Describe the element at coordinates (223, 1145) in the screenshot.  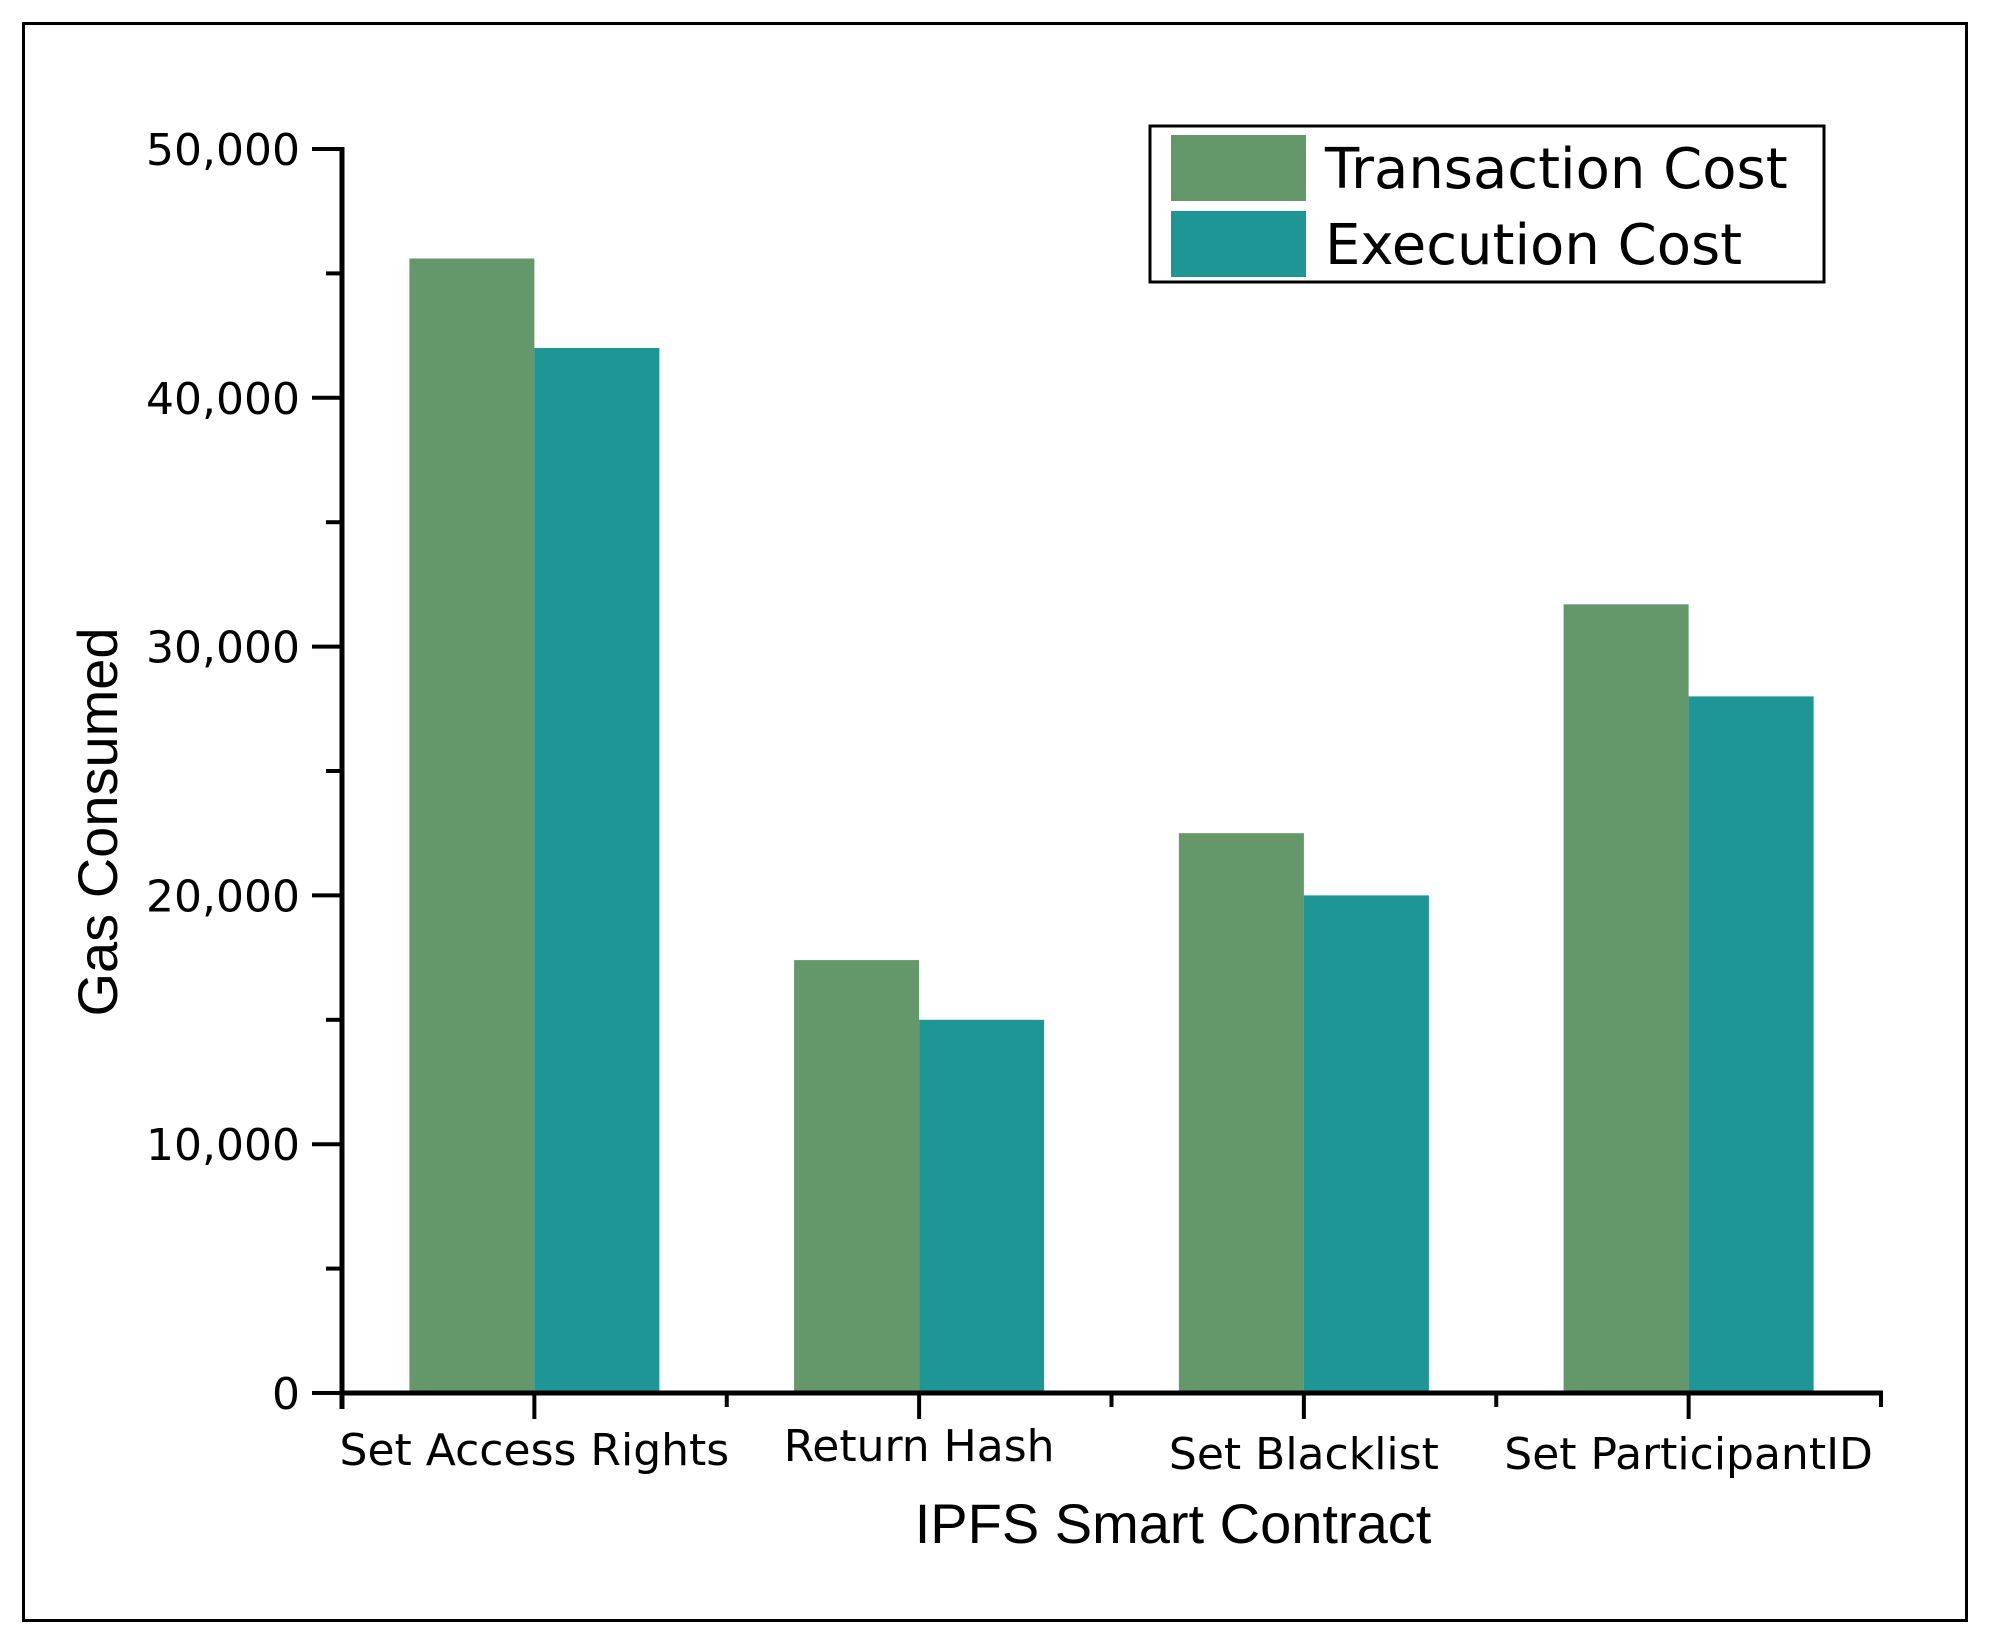
I see `y-tick-label: 10,000` at that location.